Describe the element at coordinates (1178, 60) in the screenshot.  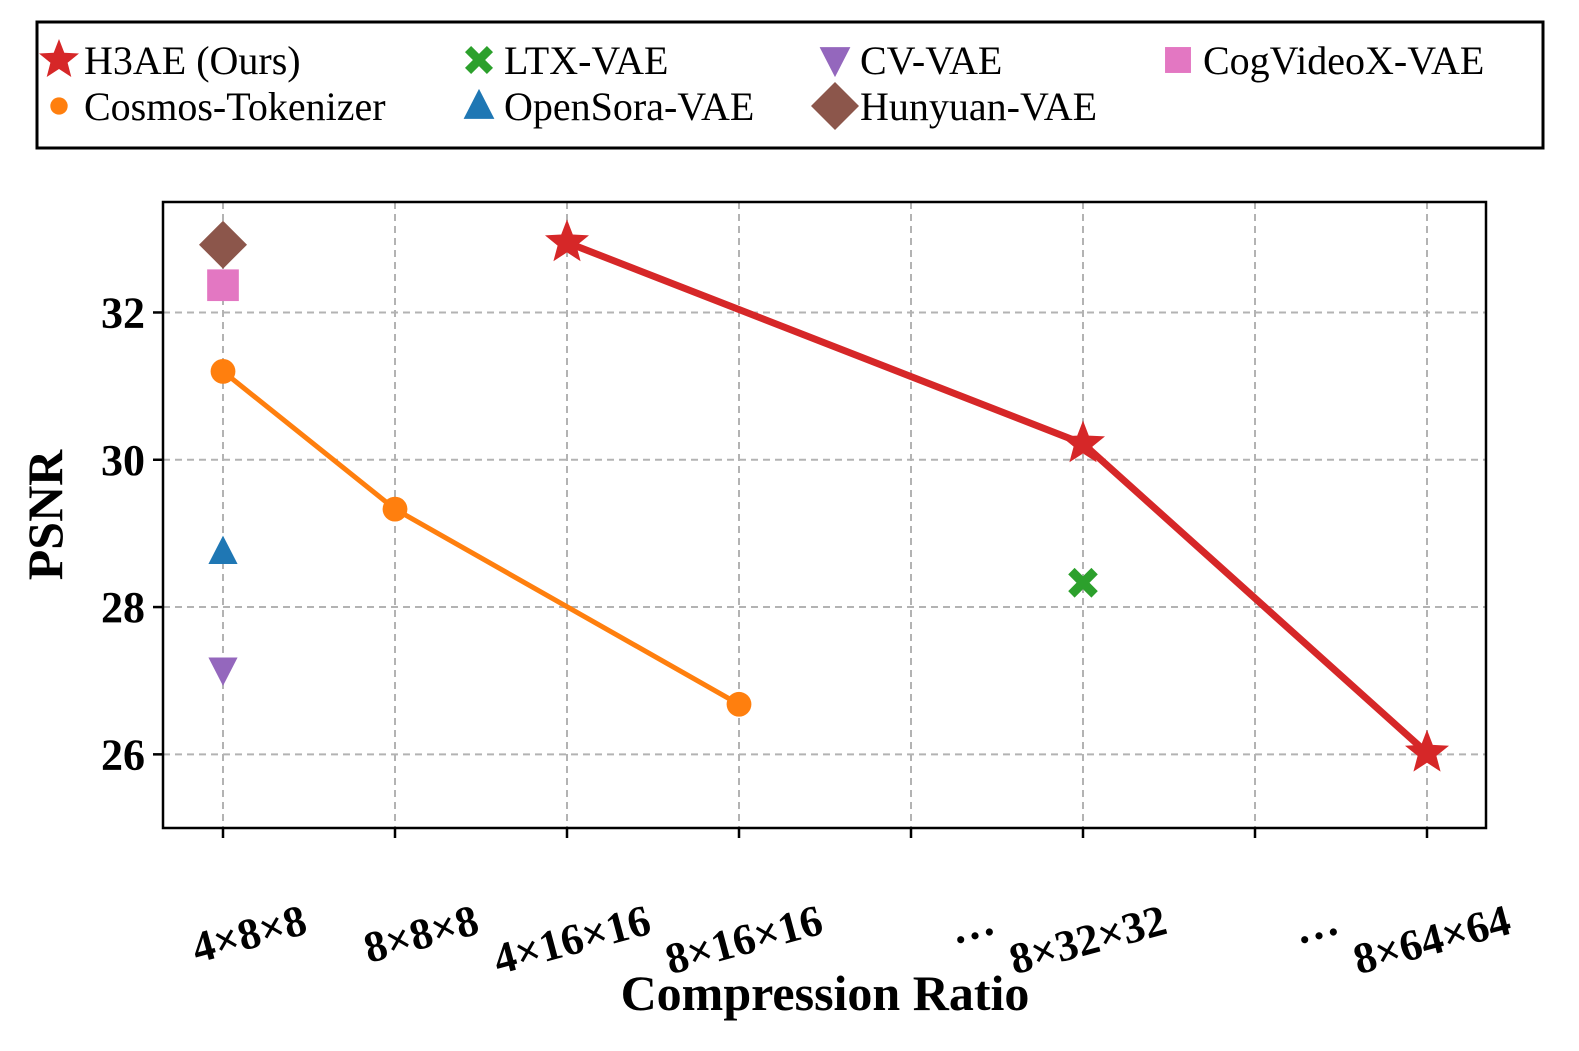
I see `legend-marker-cogvideox-vae` at that location.